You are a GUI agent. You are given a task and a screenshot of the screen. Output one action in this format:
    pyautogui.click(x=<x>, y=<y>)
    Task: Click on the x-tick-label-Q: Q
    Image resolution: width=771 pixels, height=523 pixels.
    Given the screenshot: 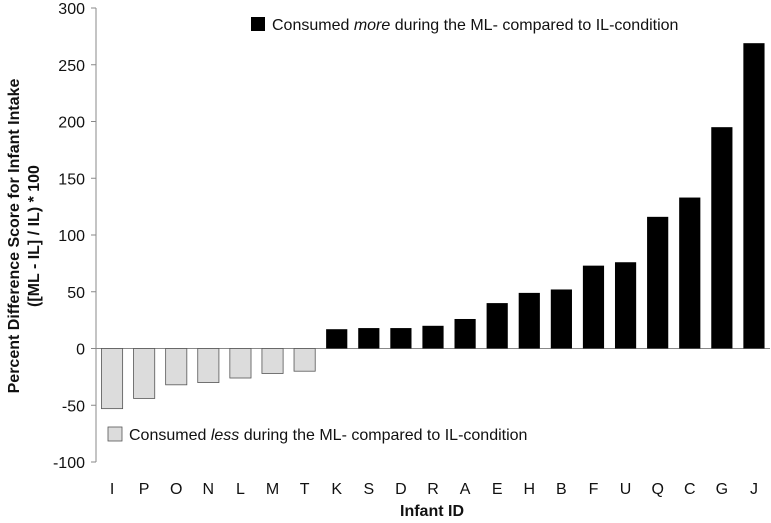 What is the action you would take?
    pyautogui.click(x=657, y=489)
    